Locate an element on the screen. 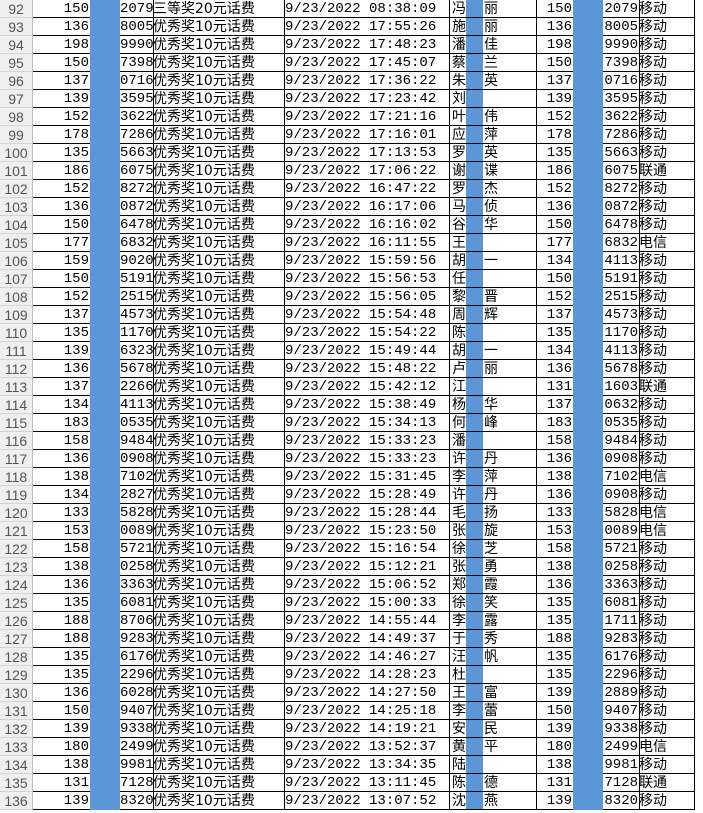 Image resolution: width=703 pixels, height=813 pixels. datetime-cell: 9/23/2022 15:06:52 is located at coordinates (367, 585).